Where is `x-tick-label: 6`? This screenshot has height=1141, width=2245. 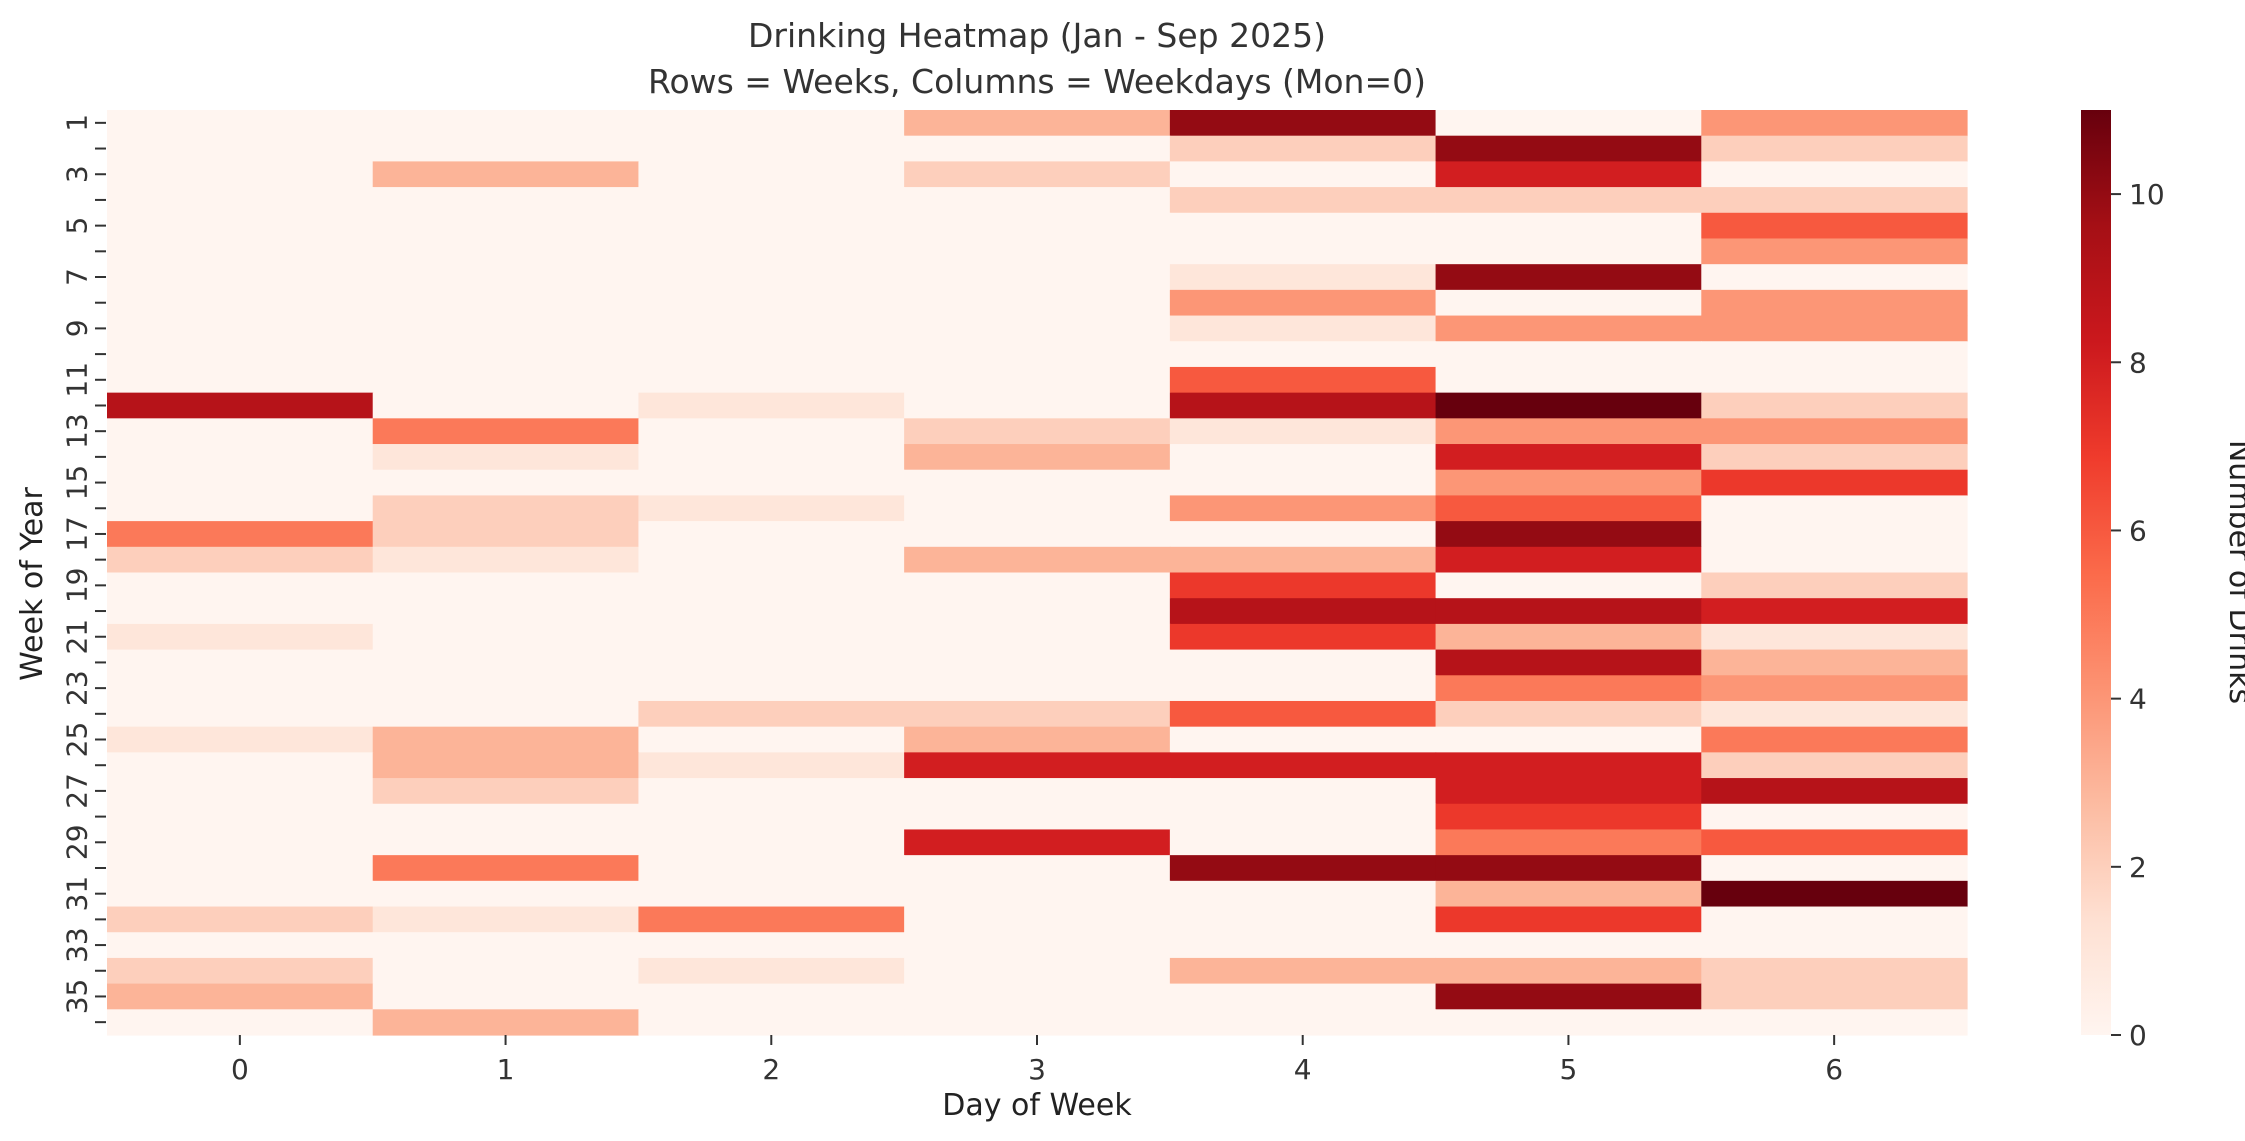 x-tick-label: 6 is located at coordinates (1834, 1069).